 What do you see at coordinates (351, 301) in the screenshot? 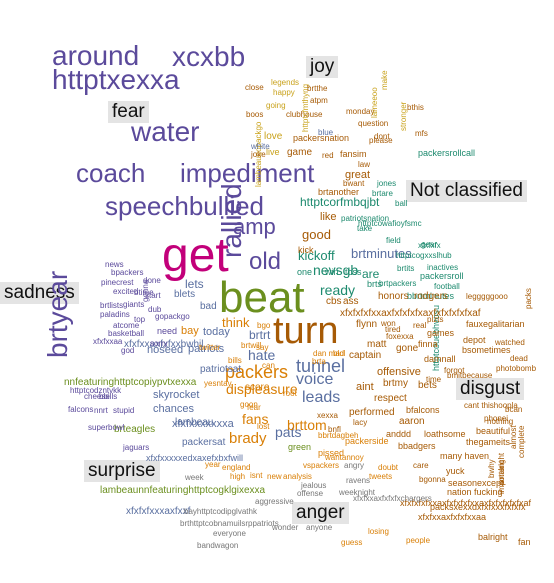
I see `word-ass: ass` at bounding box center [351, 301].